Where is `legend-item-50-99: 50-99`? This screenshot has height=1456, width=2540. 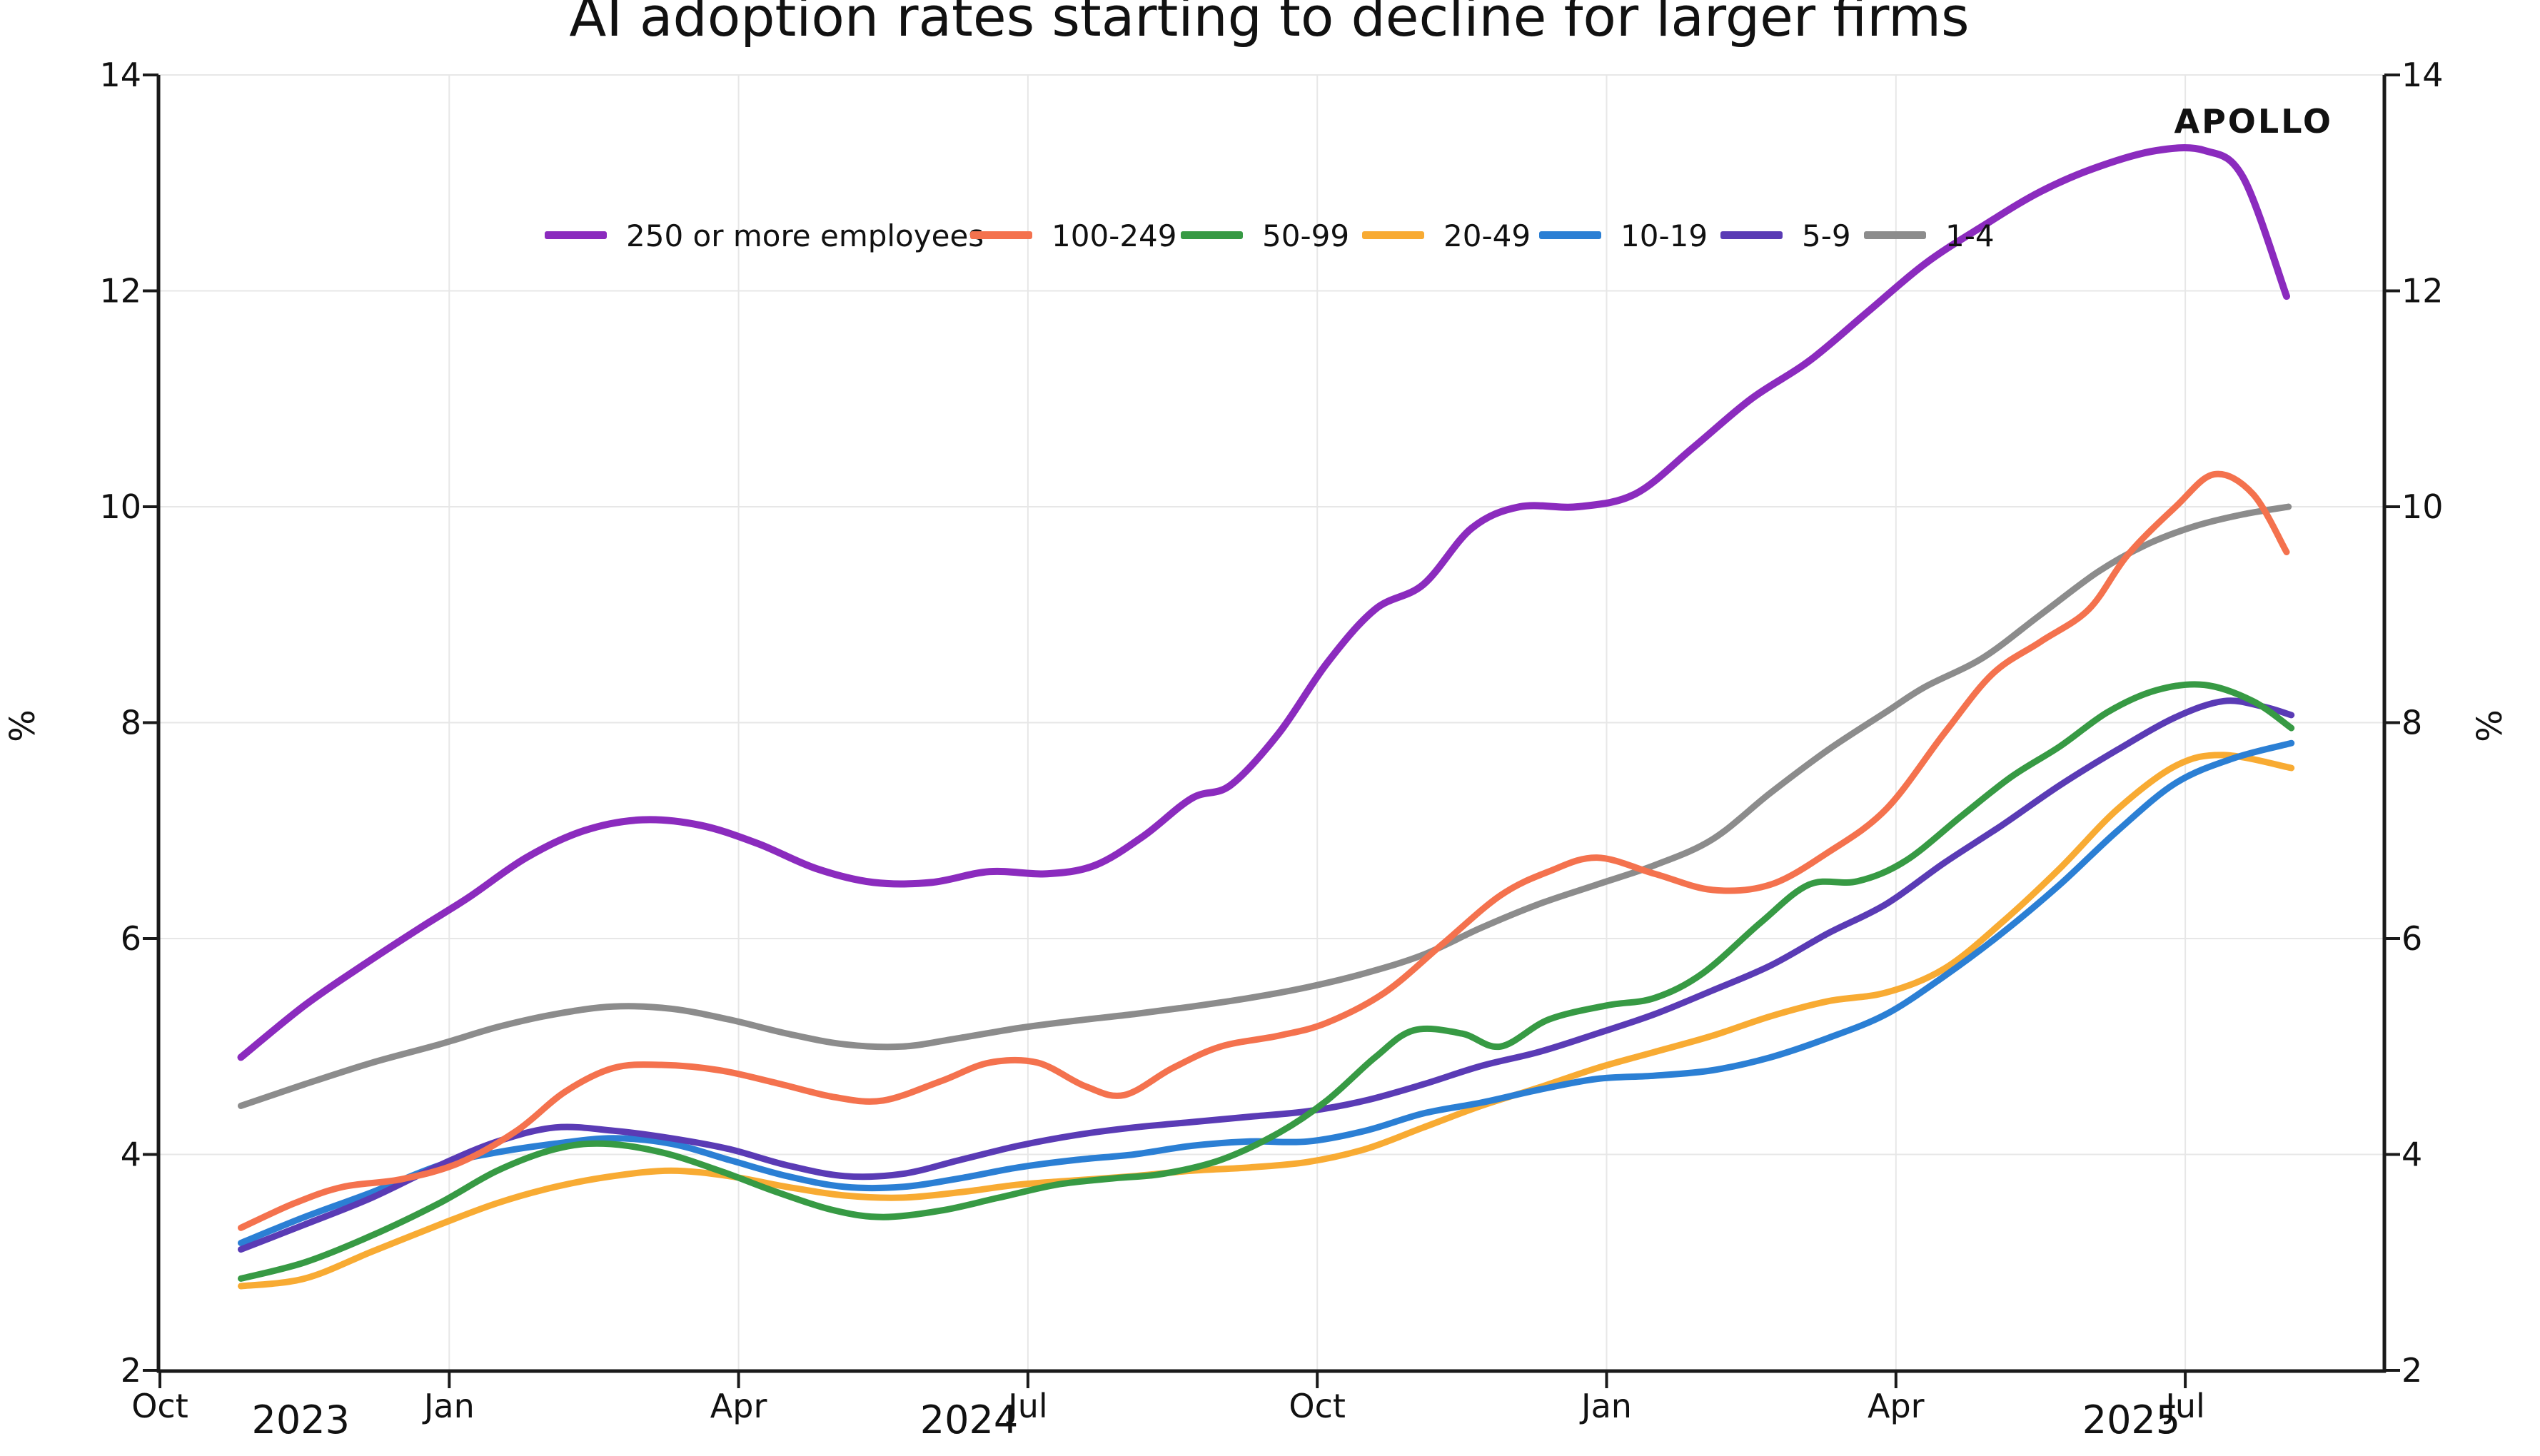 legend-item-50-99: 50-99 is located at coordinates (1265, 235).